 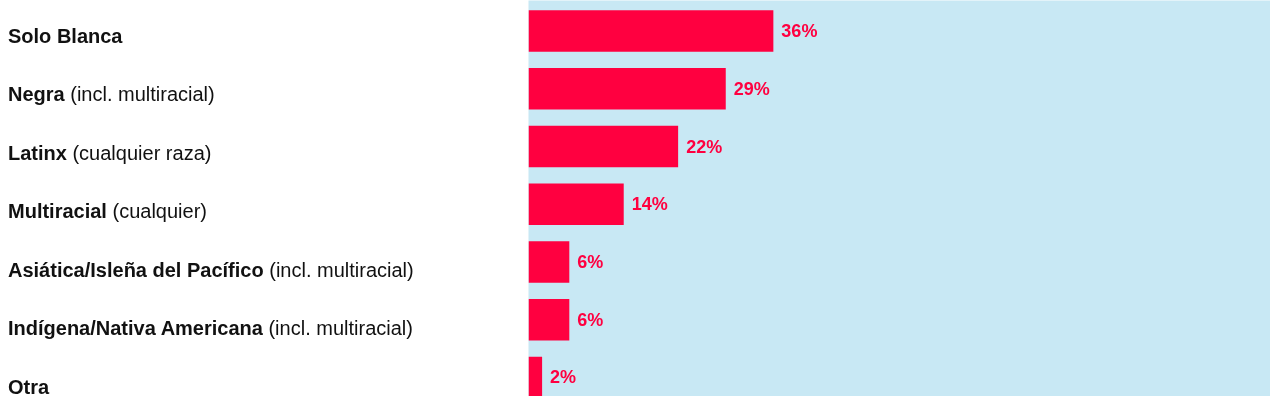 What do you see at coordinates (29, 386) in the screenshot?
I see `y-tick-label: Otra` at bounding box center [29, 386].